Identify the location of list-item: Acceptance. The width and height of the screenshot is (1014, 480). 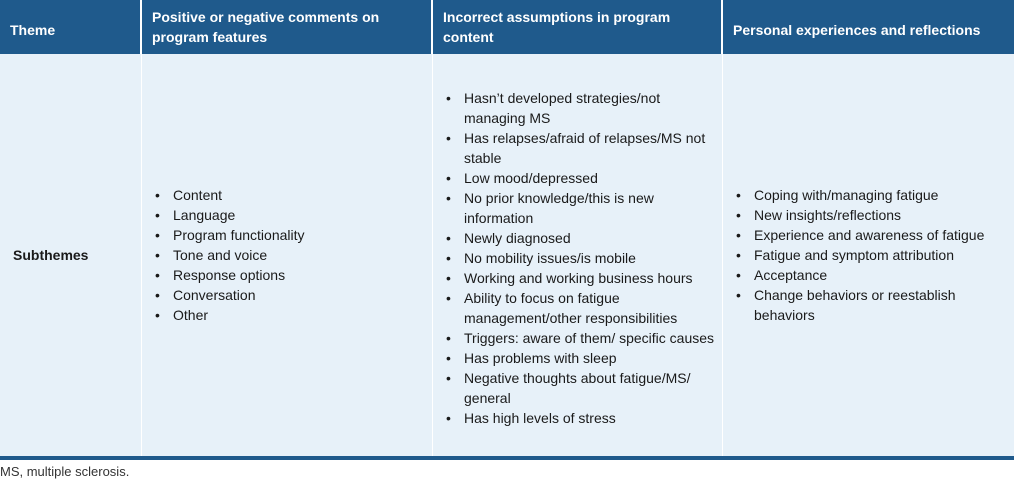
(873, 275).